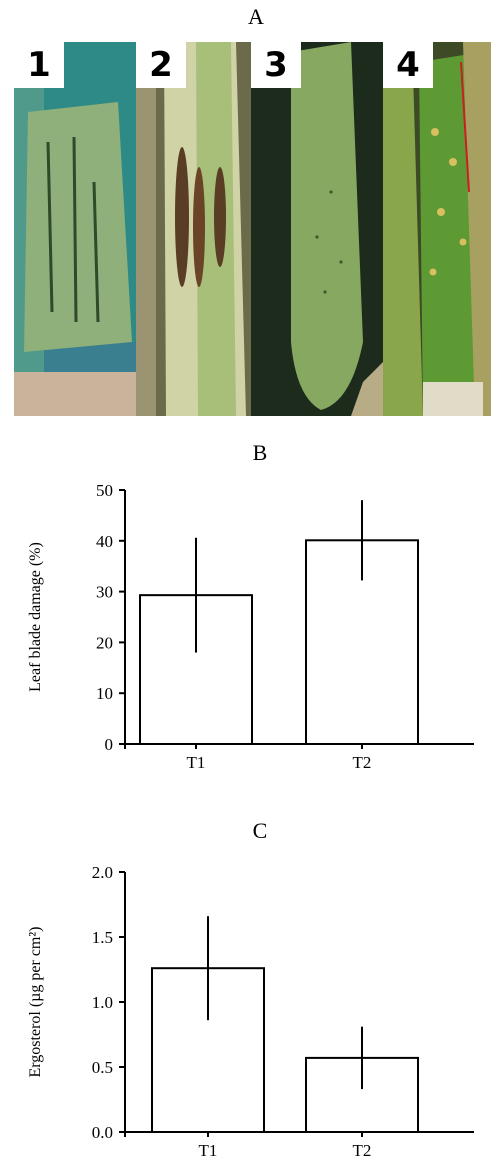  What do you see at coordinates (208, 1149) in the screenshot?
I see `ergosterol-x-tick-label-t1: T1` at bounding box center [208, 1149].